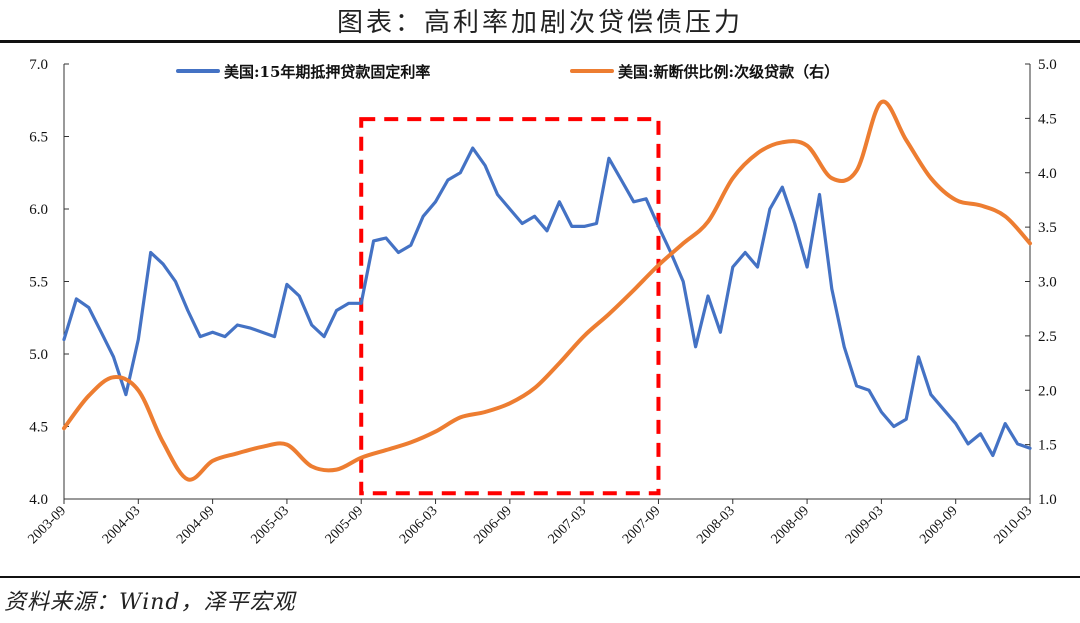 The width and height of the screenshot is (1080, 623). I want to click on y-left-tick-label: 4.5, so click(38, 428).